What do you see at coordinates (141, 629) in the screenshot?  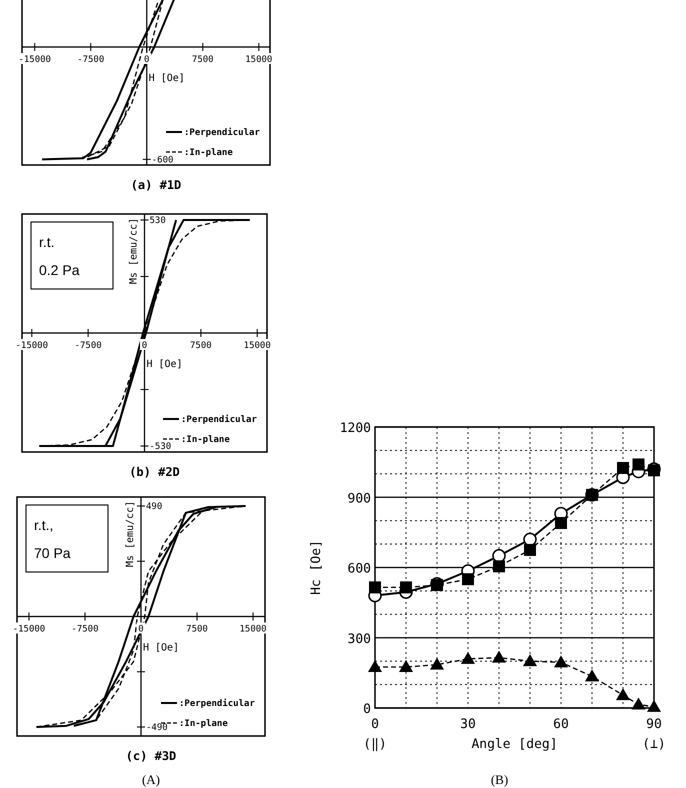 I see `x-tick-label: 0` at bounding box center [141, 629].